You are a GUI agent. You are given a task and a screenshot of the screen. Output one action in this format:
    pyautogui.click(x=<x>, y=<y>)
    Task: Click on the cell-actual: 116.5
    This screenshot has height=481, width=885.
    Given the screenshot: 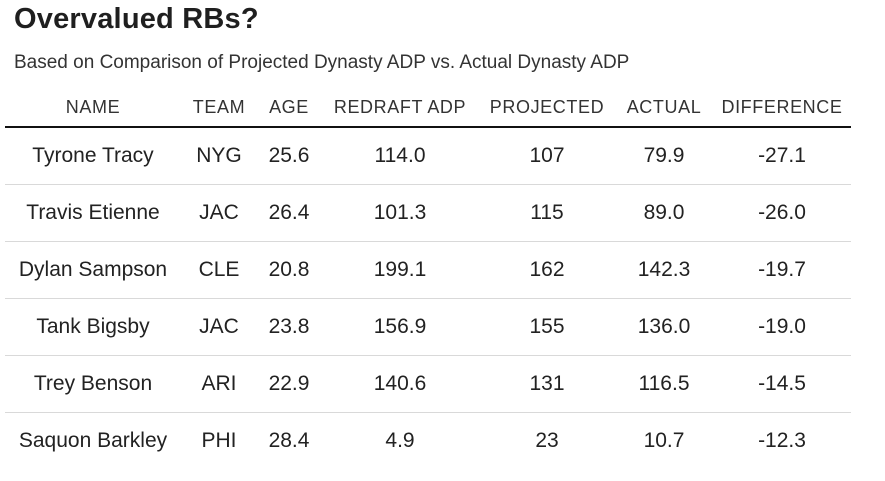 What is the action you would take?
    pyautogui.click(x=664, y=384)
    